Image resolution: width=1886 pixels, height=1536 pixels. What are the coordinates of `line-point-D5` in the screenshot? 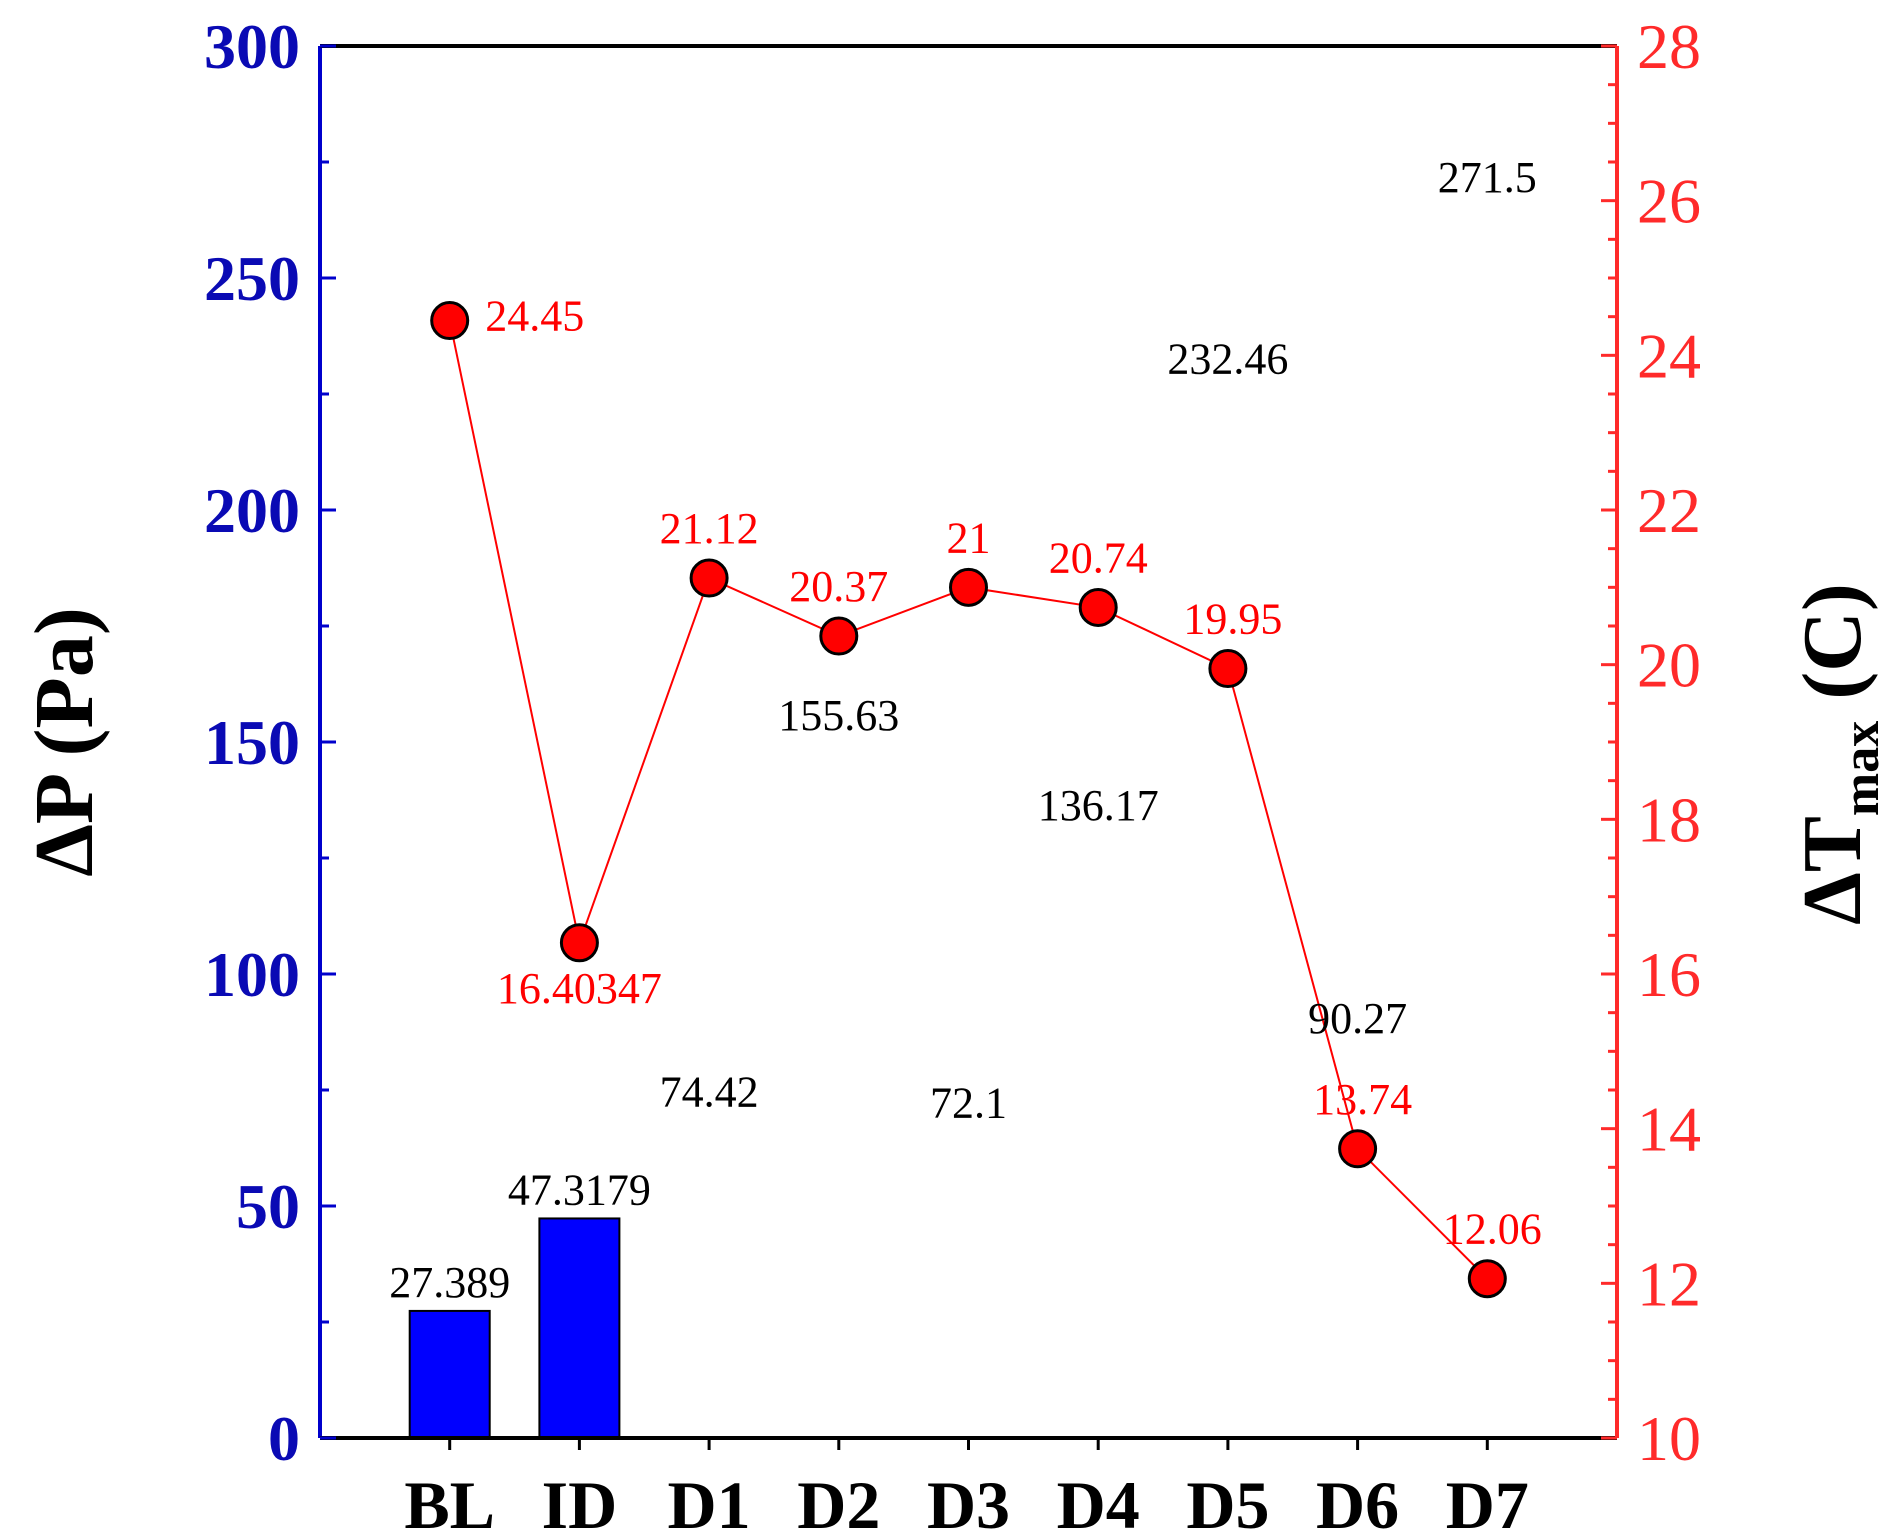 It's located at (1228, 669).